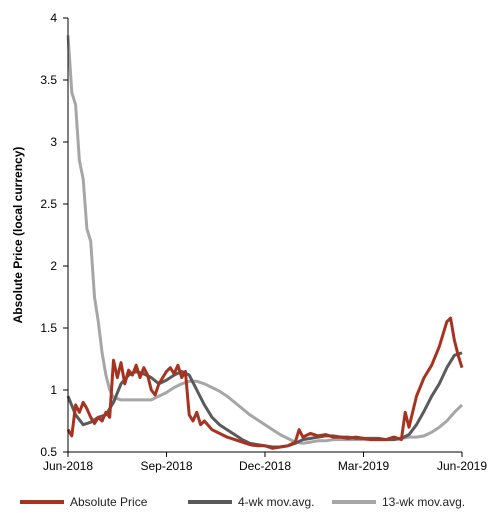 This screenshot has width=490, height=513. Describe the element at coordinates (210, 502) in the screenshot. I see `legend-swatch-4wk-avg` at that location.